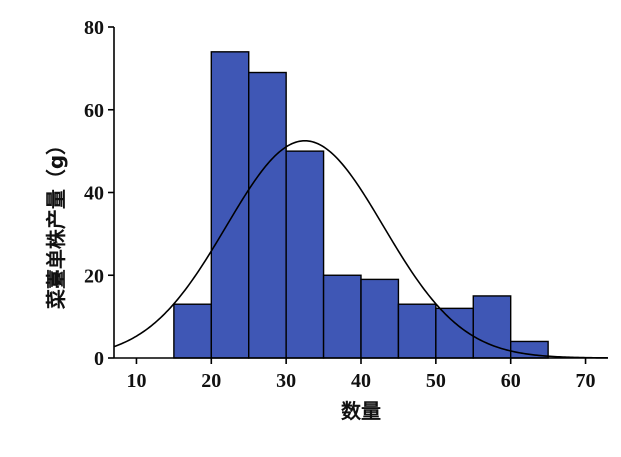 This screenshot has width=621, height=457. Describe the element at coordinates (136, 381) in the screenshot. I see `x-tick-label: 10` at that location.